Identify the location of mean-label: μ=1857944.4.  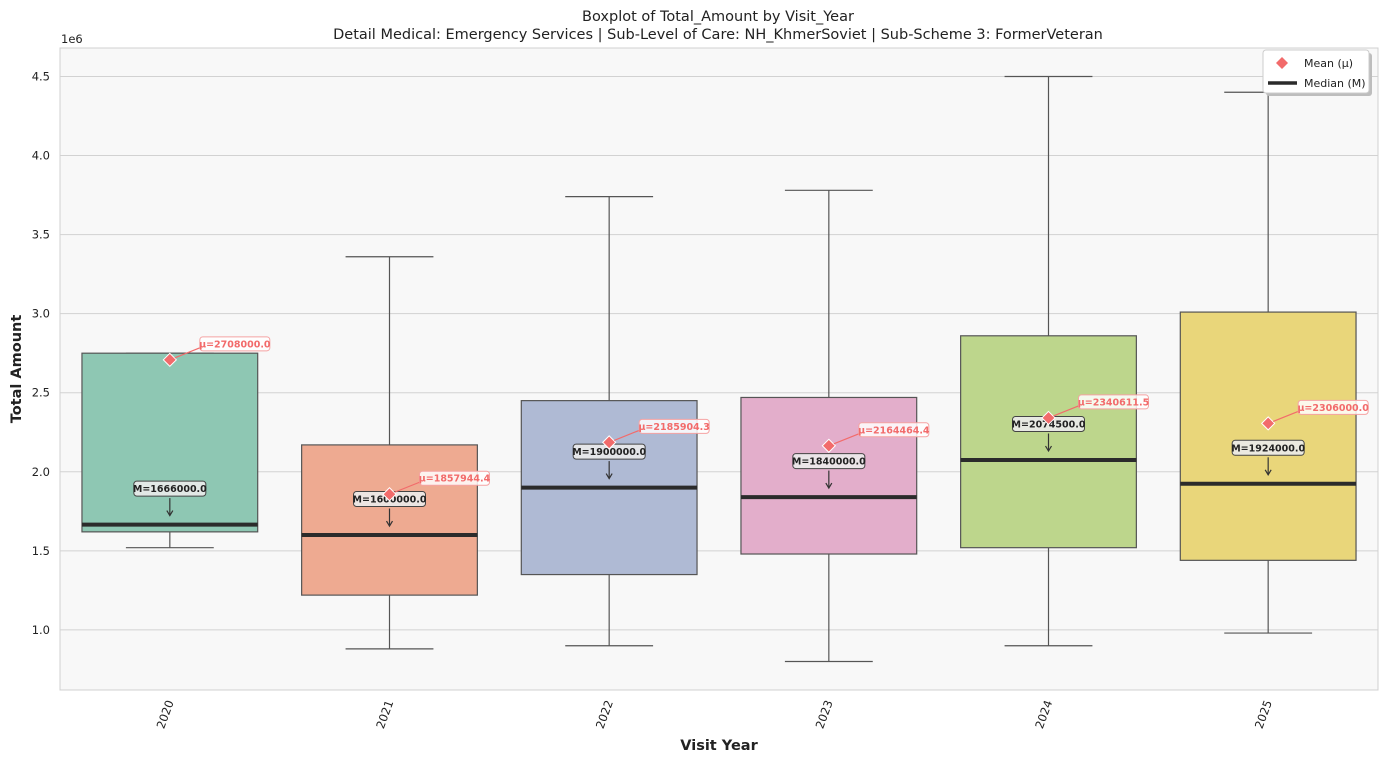
(455, 479).